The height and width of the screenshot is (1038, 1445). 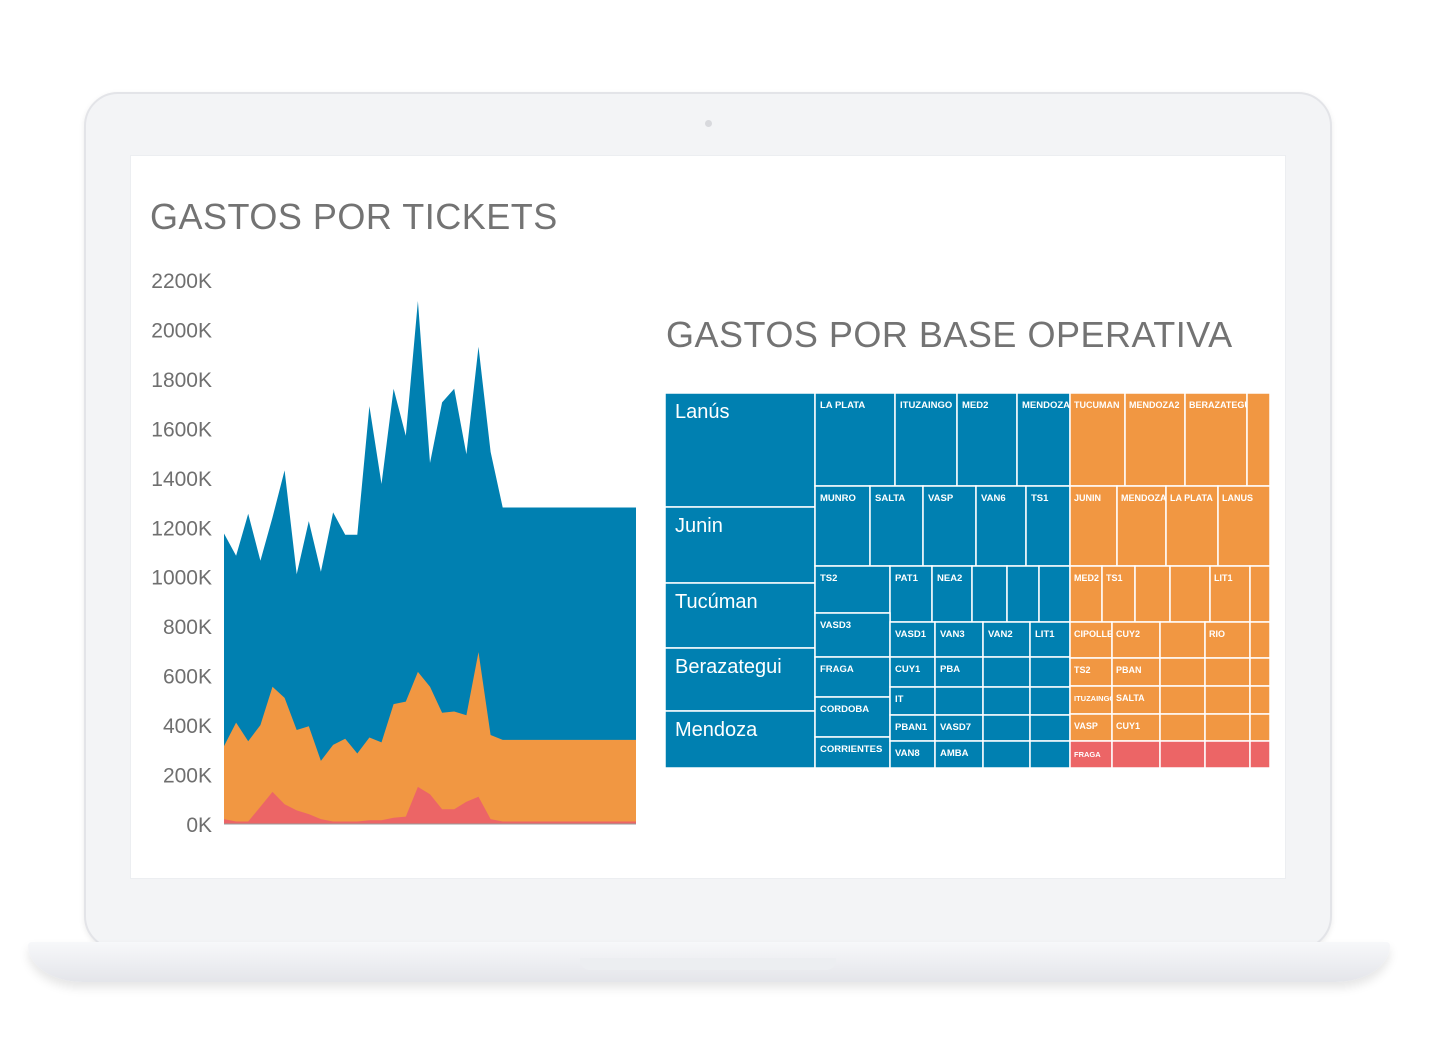 I want to click on y-tick-label: 200K, so click(x=187, y=776).